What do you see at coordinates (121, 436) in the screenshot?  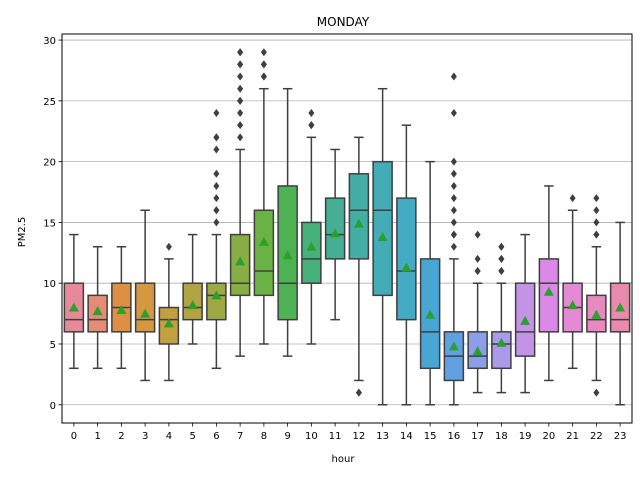 I see `x-tick-label: 2` at bounding box center [121, 436].